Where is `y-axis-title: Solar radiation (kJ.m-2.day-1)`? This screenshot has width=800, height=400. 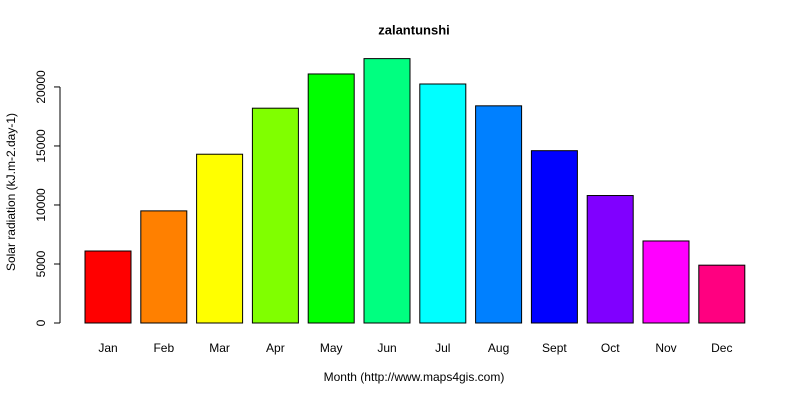 y-axis-title: Solar radiation (kJ.m-2.day-1) is located at coordinates (11, 192).